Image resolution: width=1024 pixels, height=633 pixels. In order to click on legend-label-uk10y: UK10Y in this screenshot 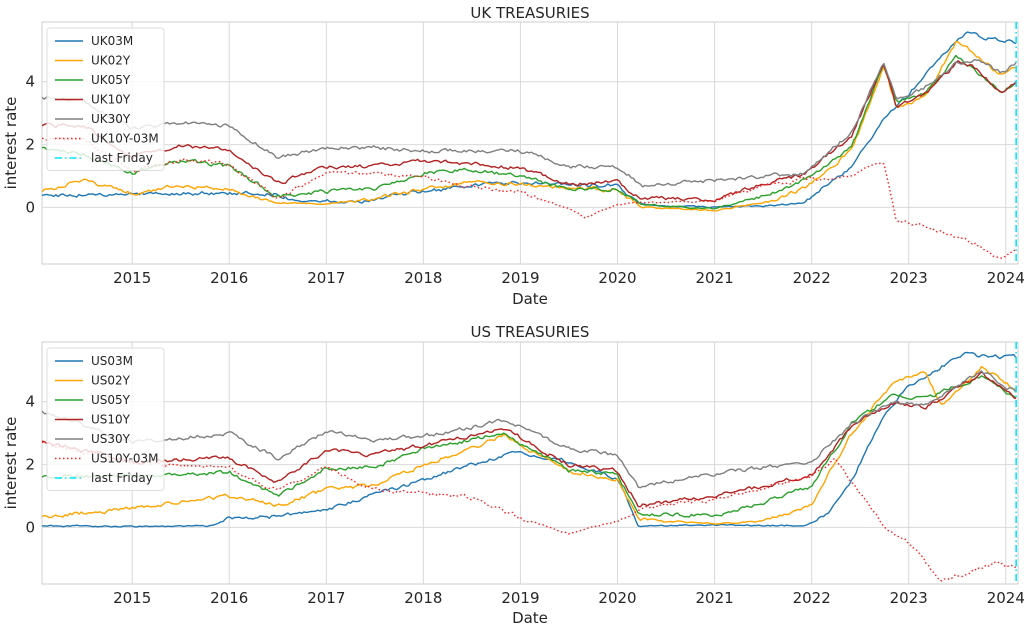, I will do `click(111, 100)`.